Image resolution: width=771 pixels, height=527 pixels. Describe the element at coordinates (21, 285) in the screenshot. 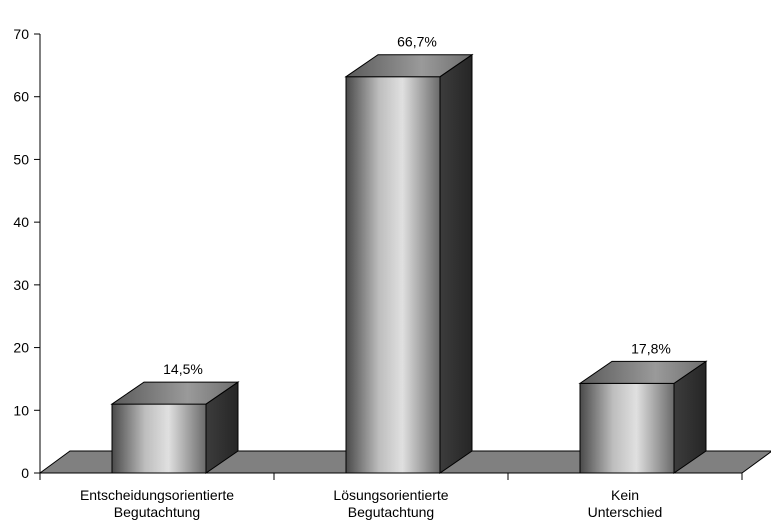

I see `y-tick-label: 30` at that location.